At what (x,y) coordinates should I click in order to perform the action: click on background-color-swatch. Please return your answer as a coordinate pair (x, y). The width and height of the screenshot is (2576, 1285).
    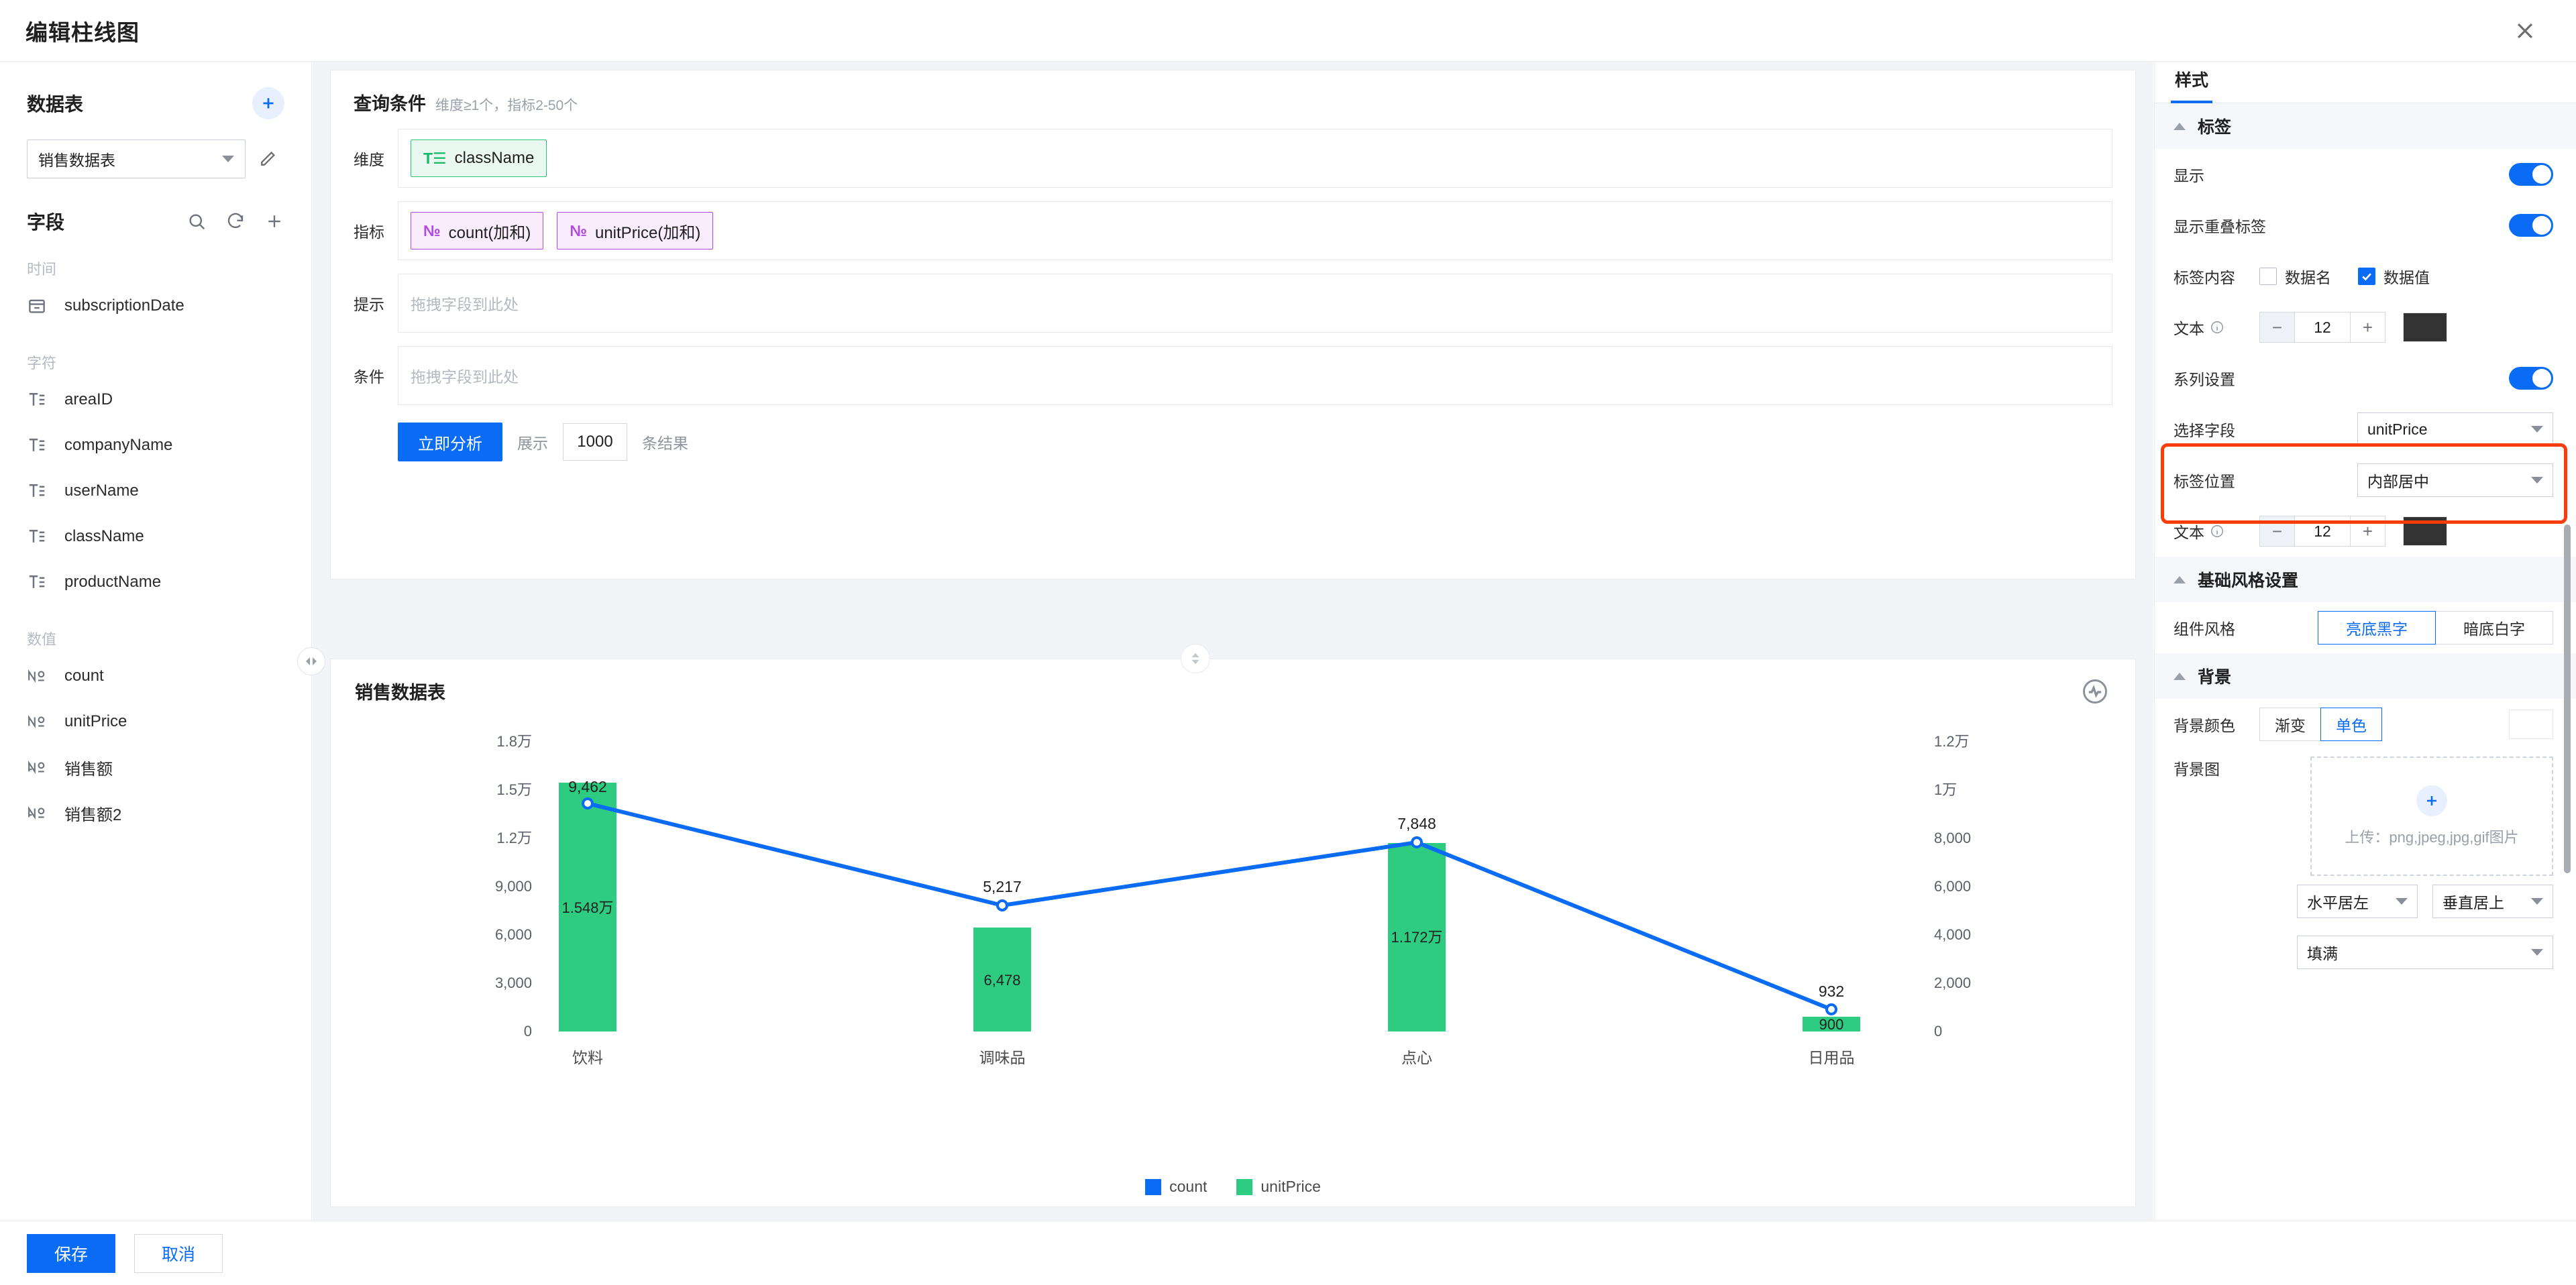
    Looking at the image, I should click on (2531, 724).